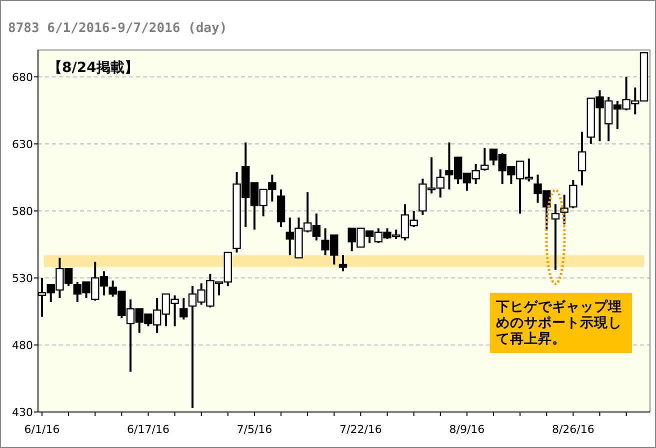 The image size is (656, 448). Describe the element at coordinates (22, 144) in the screenshot. I see `y-tick-label: 630` at that location.